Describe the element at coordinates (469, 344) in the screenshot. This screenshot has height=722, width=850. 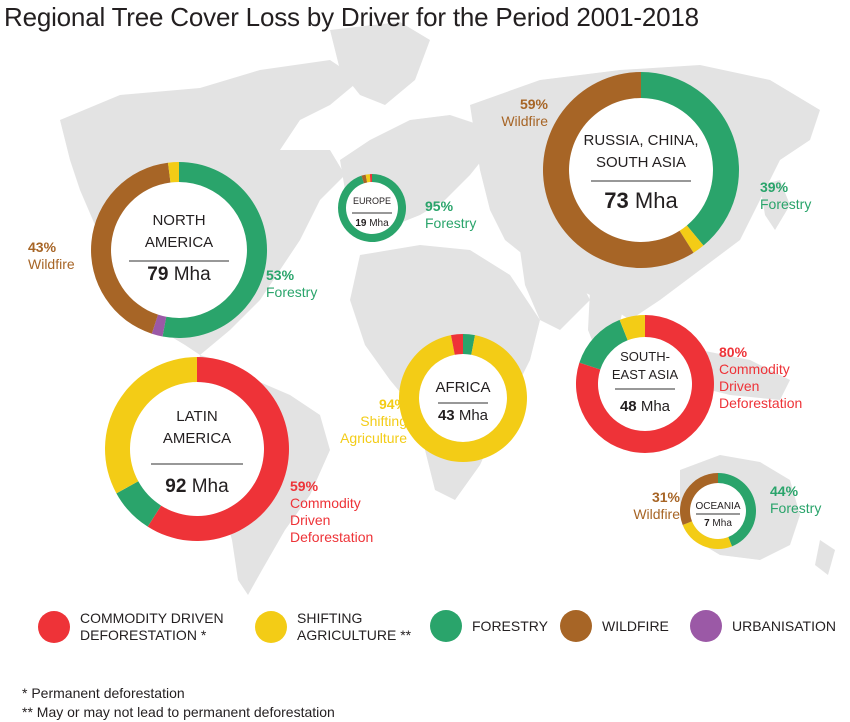
I see `slice-africa-forestry: forestry 3%` at that location.